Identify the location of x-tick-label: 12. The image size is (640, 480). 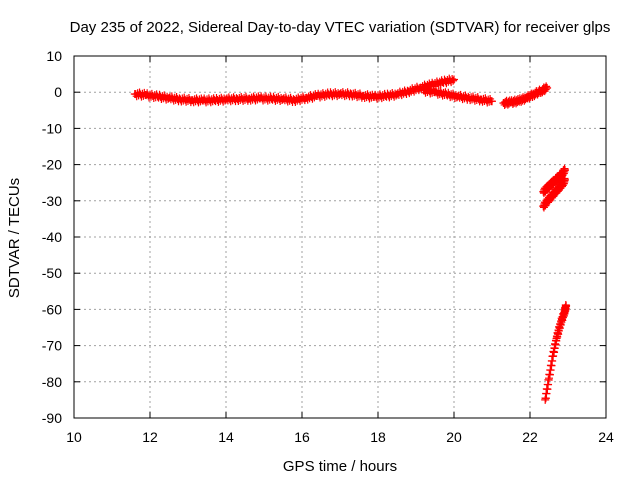
(150, 437).